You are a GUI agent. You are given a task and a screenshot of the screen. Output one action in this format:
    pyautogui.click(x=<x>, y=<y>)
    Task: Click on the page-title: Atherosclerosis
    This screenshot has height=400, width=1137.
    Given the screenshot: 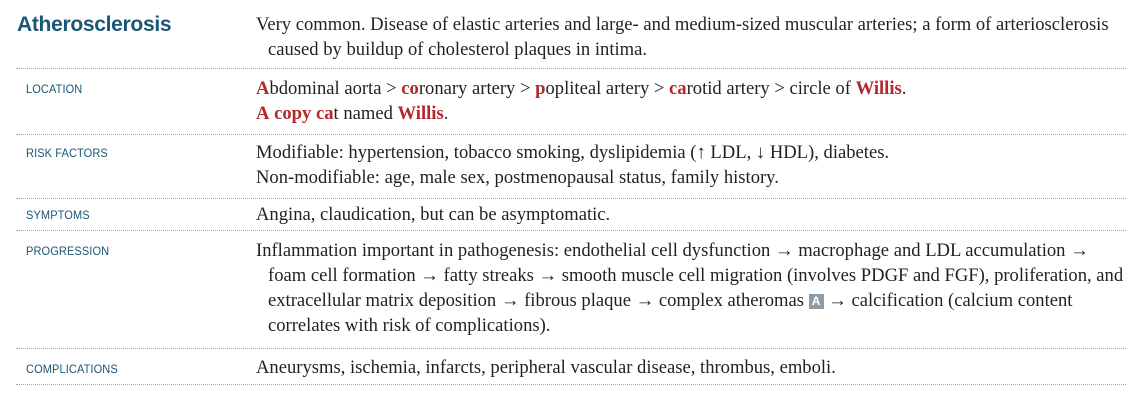 What is the action you would take?
    pyautogui.click(x=94, y=24)
    